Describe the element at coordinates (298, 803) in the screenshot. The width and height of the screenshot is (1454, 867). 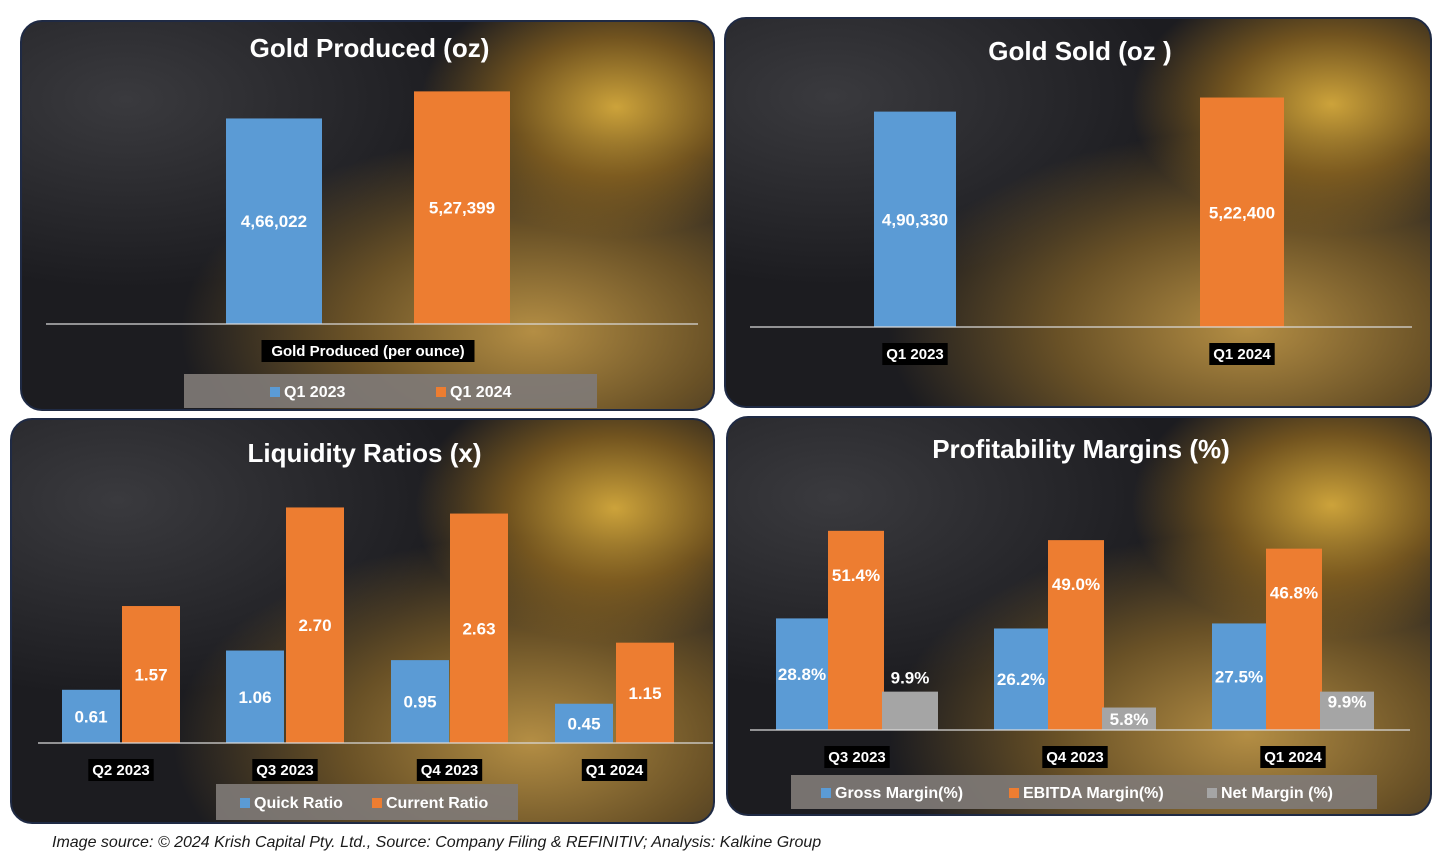
I see `legend-label: Quick Ratio` at that location.